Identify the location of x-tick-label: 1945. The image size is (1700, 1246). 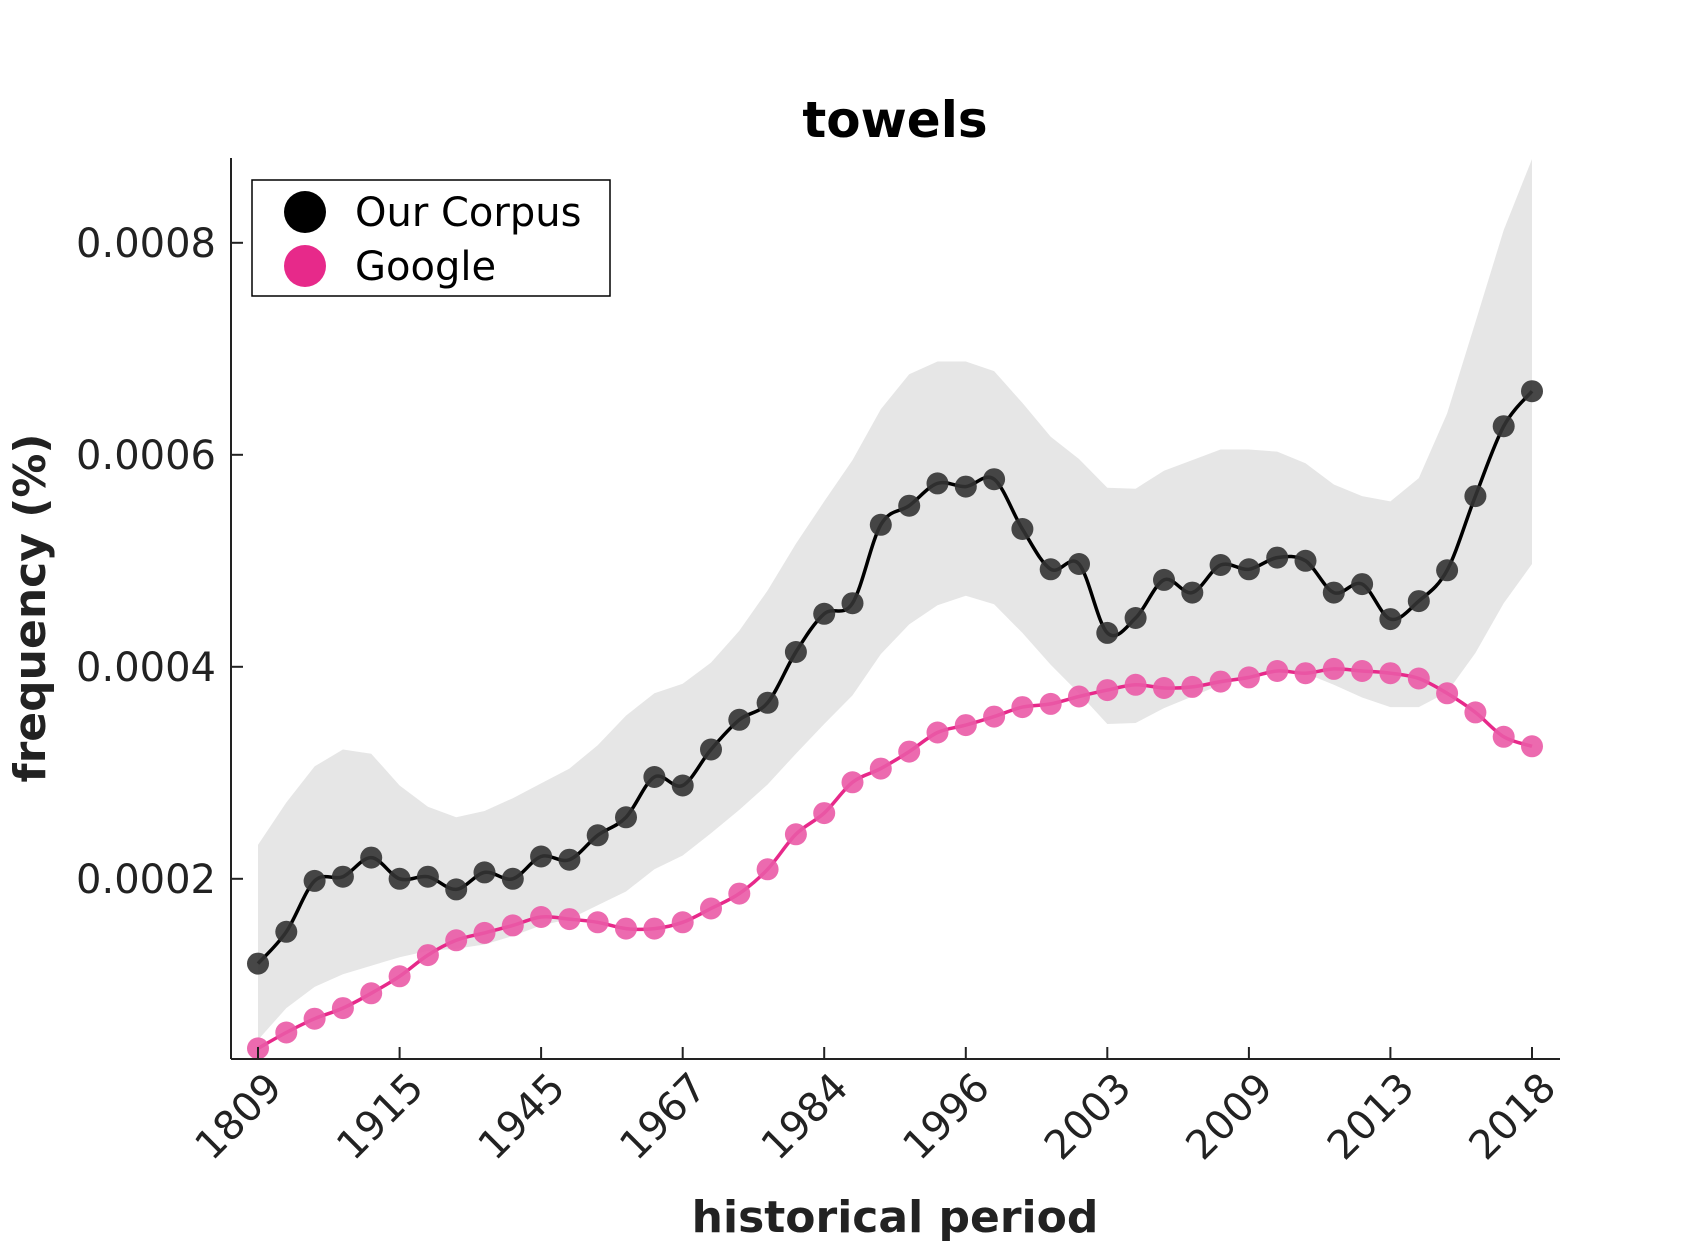
(522, 1117).